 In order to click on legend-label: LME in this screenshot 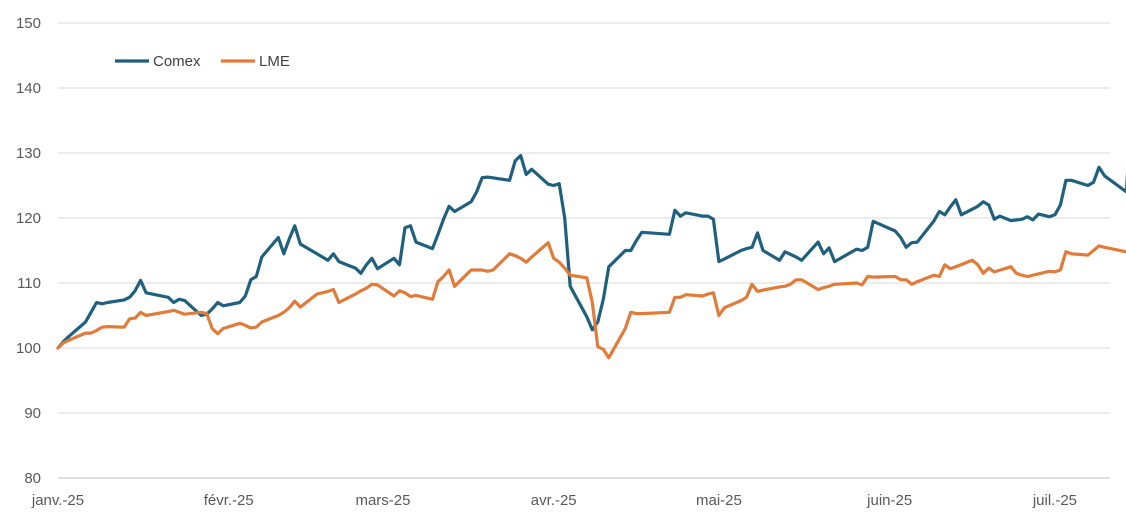, I will do `click(274, 61)`.